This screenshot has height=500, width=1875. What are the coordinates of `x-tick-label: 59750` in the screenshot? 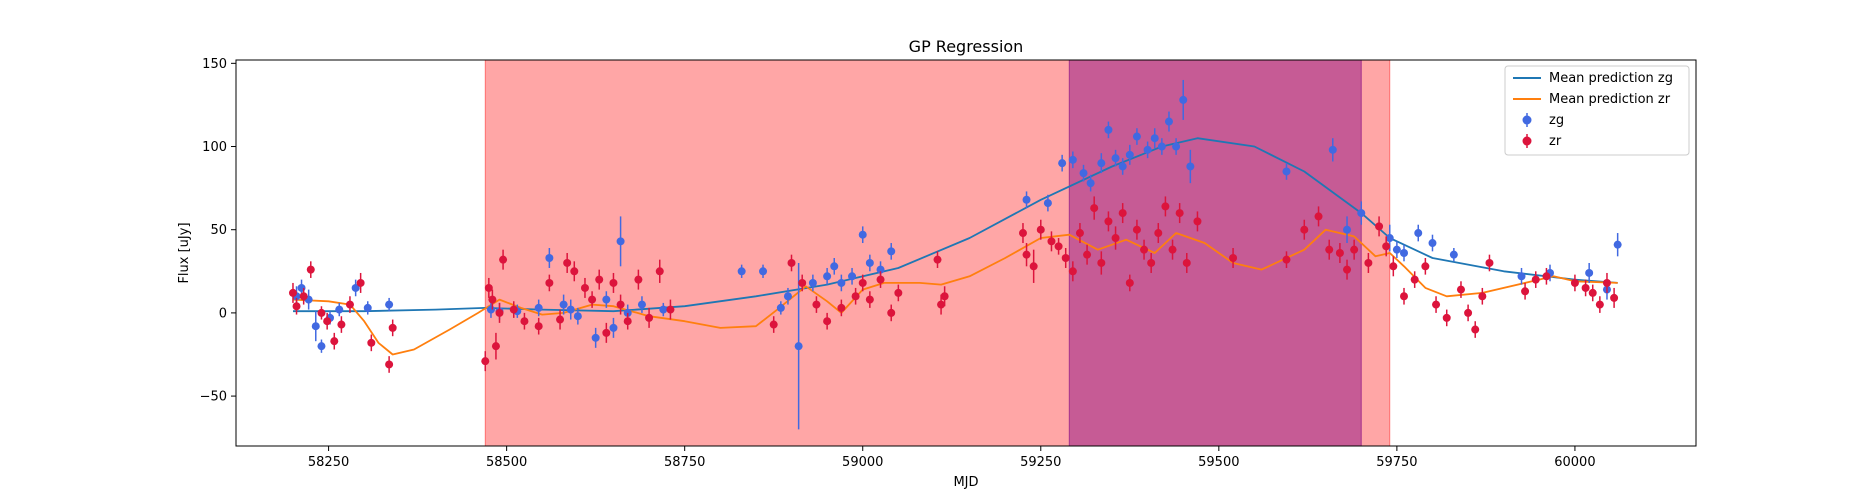 It's located at (1396, 462).